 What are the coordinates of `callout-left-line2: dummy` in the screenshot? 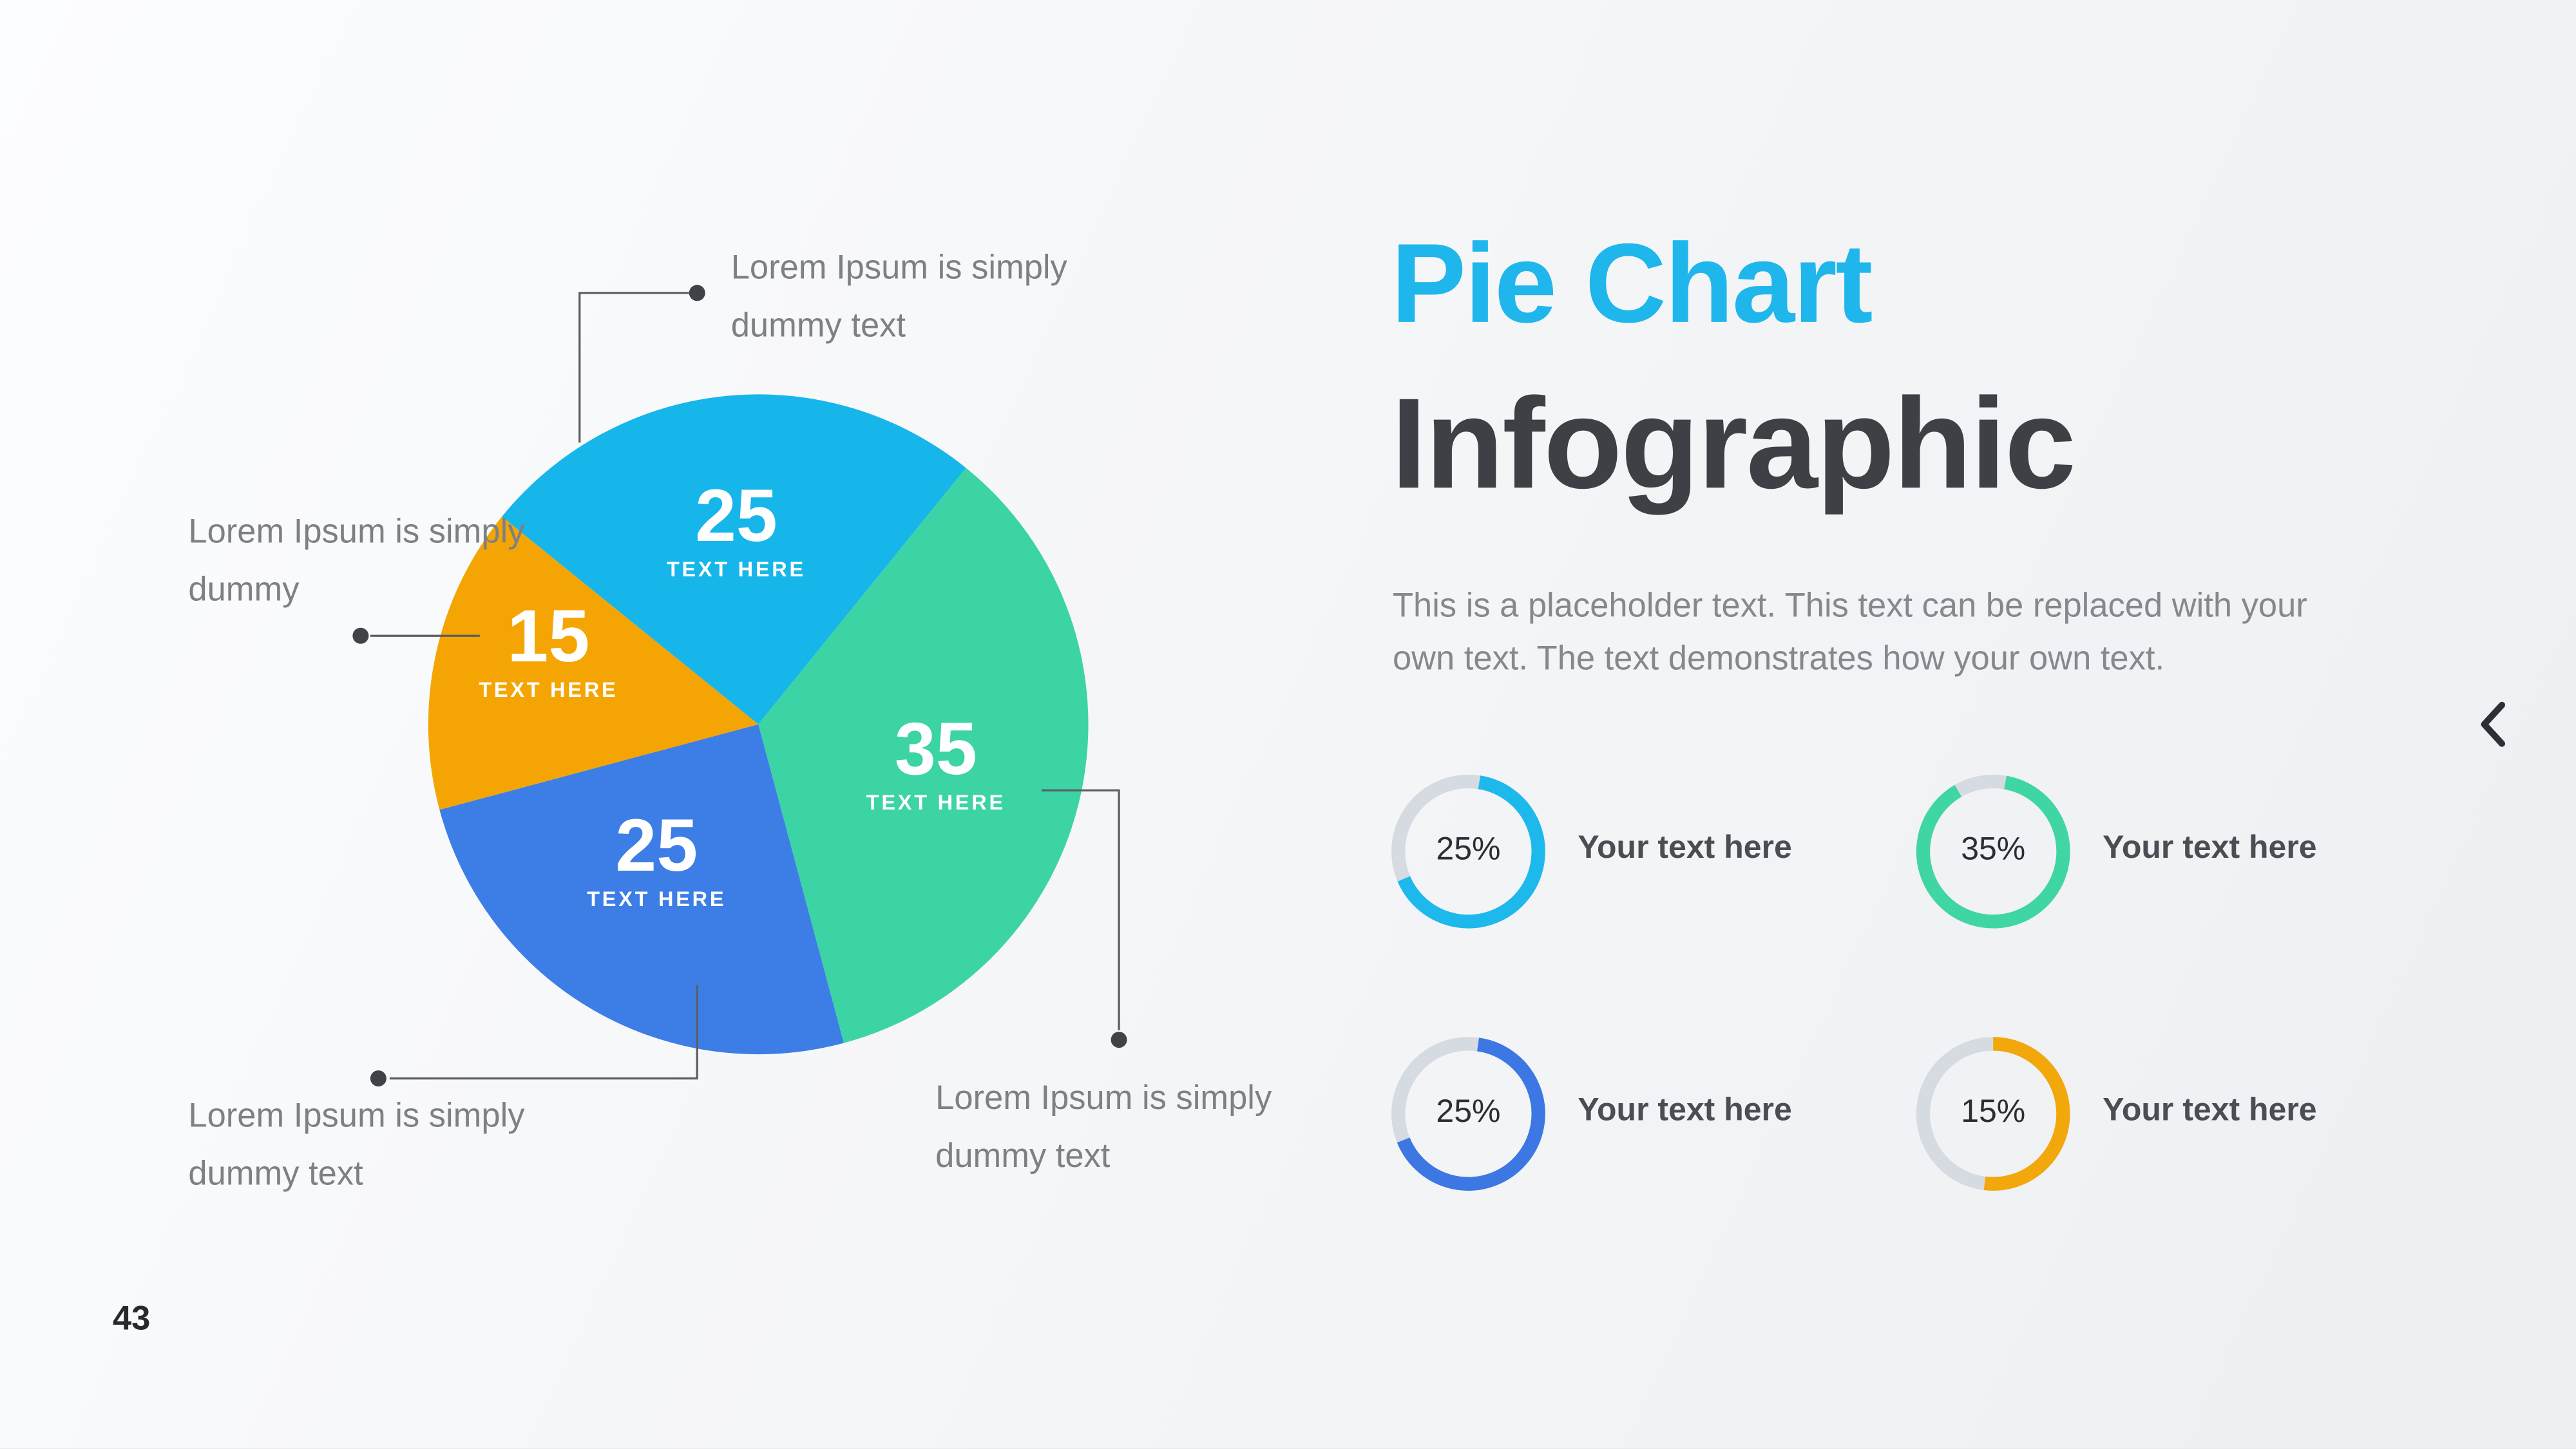 It's located at (244, 590).